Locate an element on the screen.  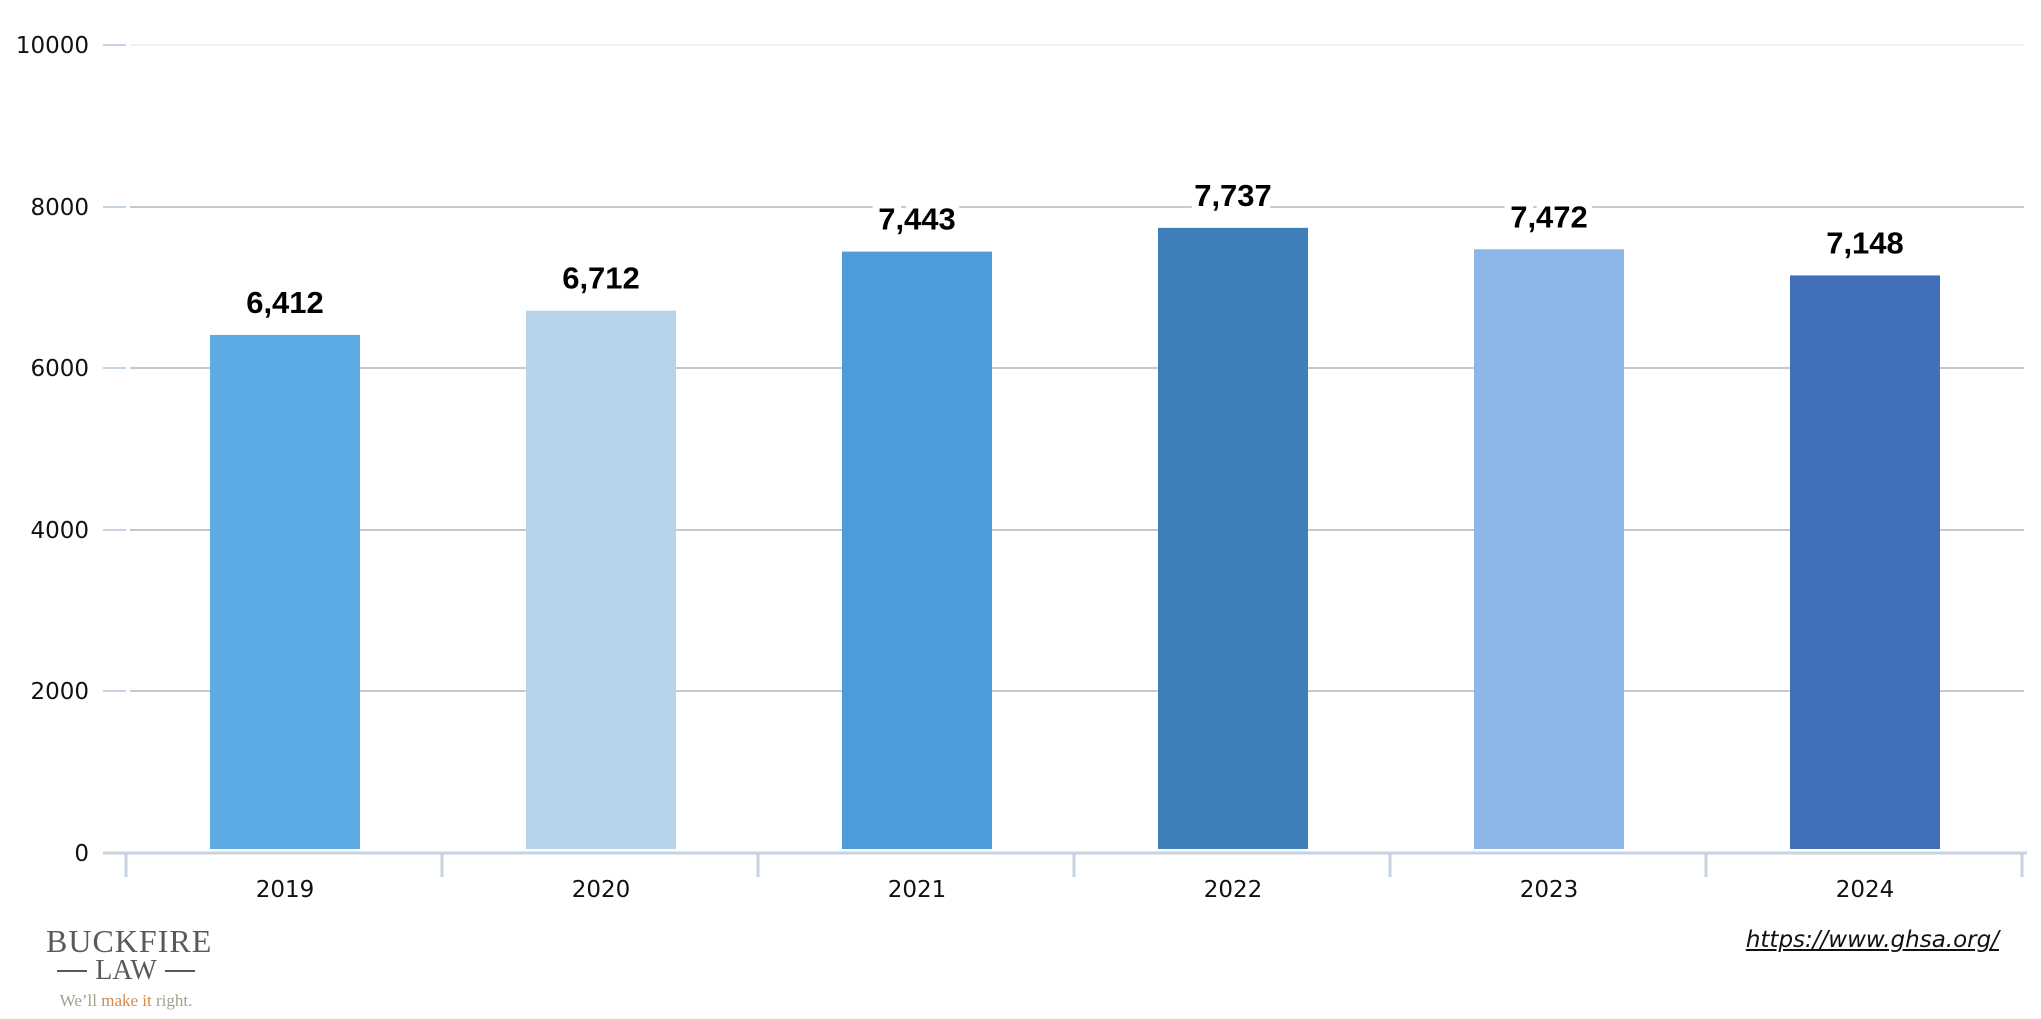
x-tick-label: 2021 is located at coordinates (917, 890).